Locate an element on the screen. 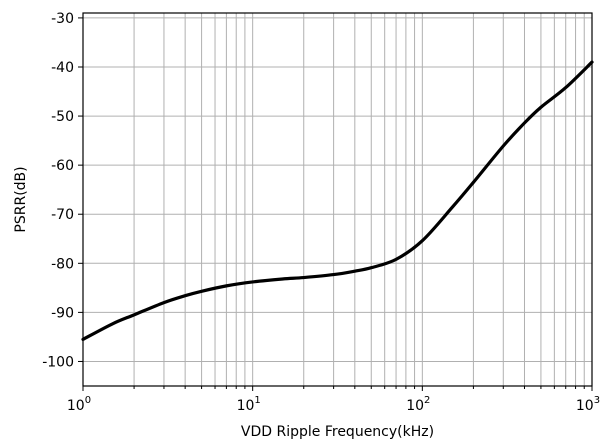 This screenshot has width=606, height=442. x-tick-label: 10³ is located at coordinates (588, 404).